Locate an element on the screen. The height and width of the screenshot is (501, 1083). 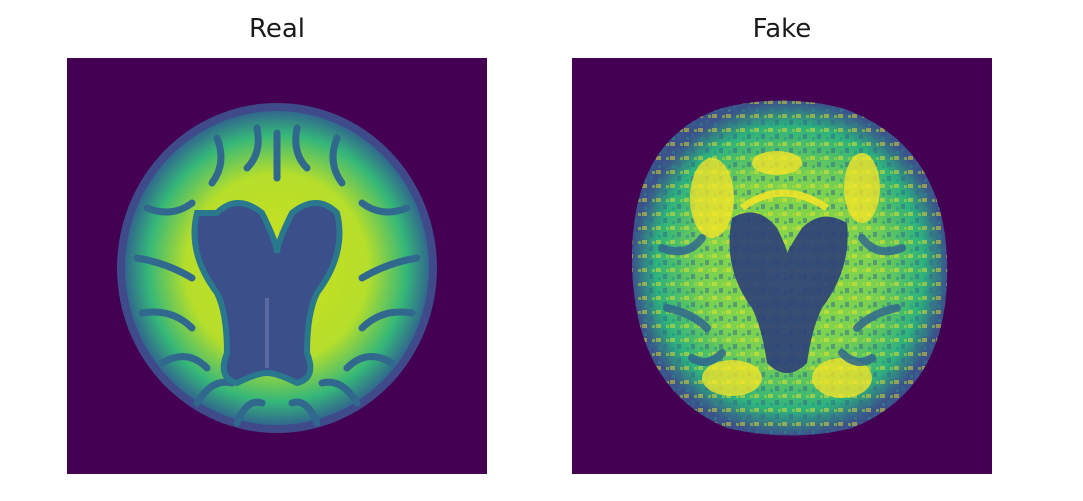
real-title: Real is located at coordinates (277, 29).